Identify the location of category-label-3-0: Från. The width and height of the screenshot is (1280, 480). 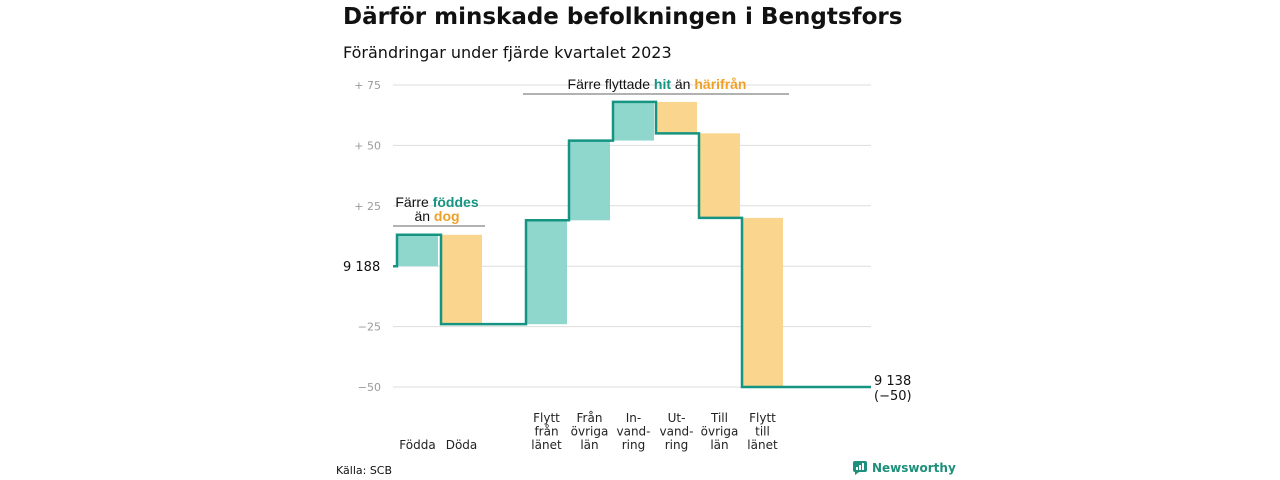
(590, 418).